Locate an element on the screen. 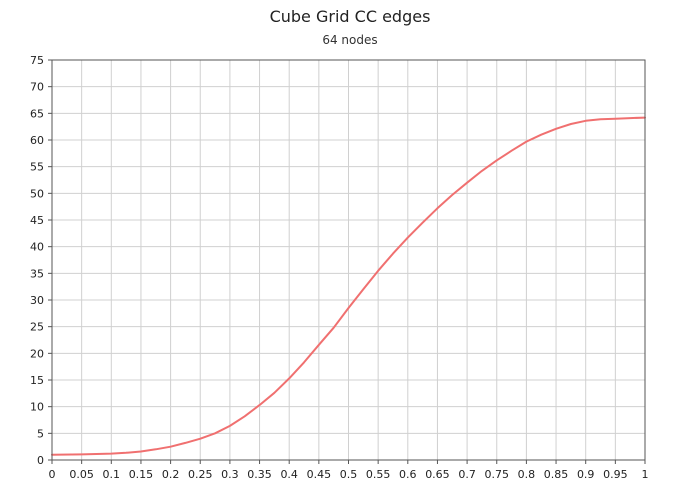 The width and height of the screenshot is (700, 500). y-tick-label: 30 is located at coordinates (37, 300).